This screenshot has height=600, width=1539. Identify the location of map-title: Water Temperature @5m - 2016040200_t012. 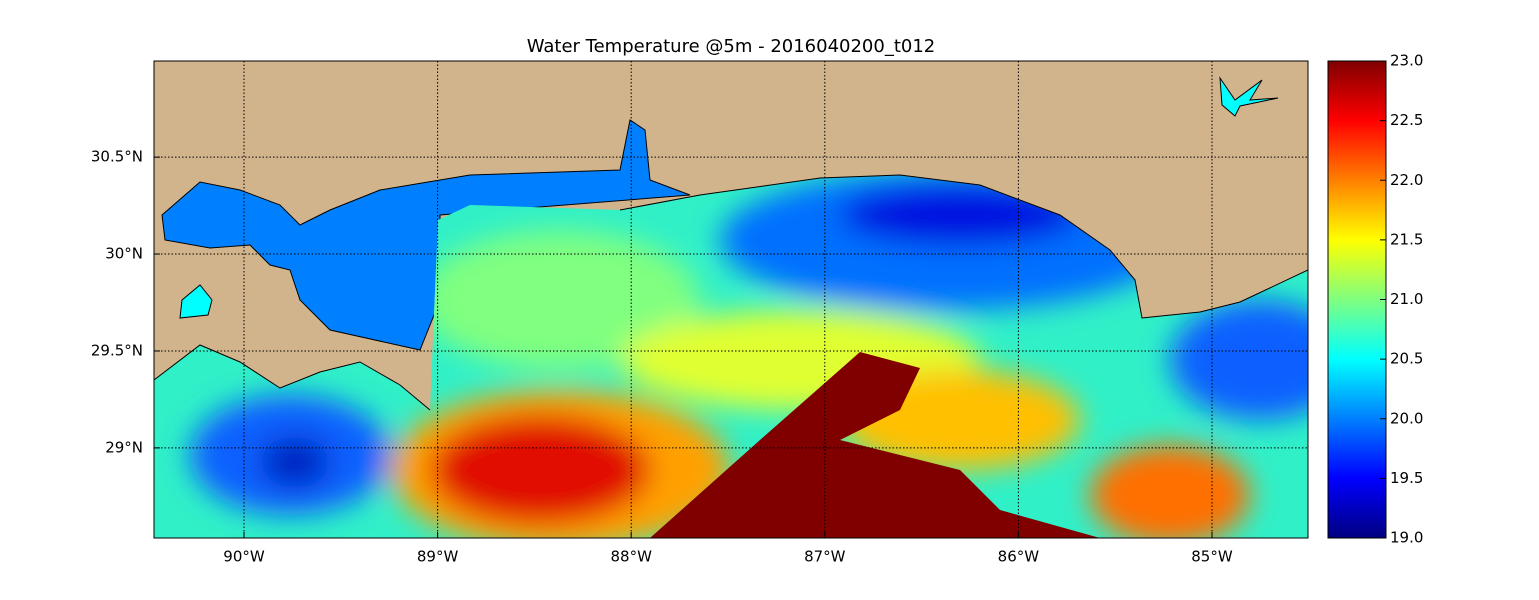
(731, 46).